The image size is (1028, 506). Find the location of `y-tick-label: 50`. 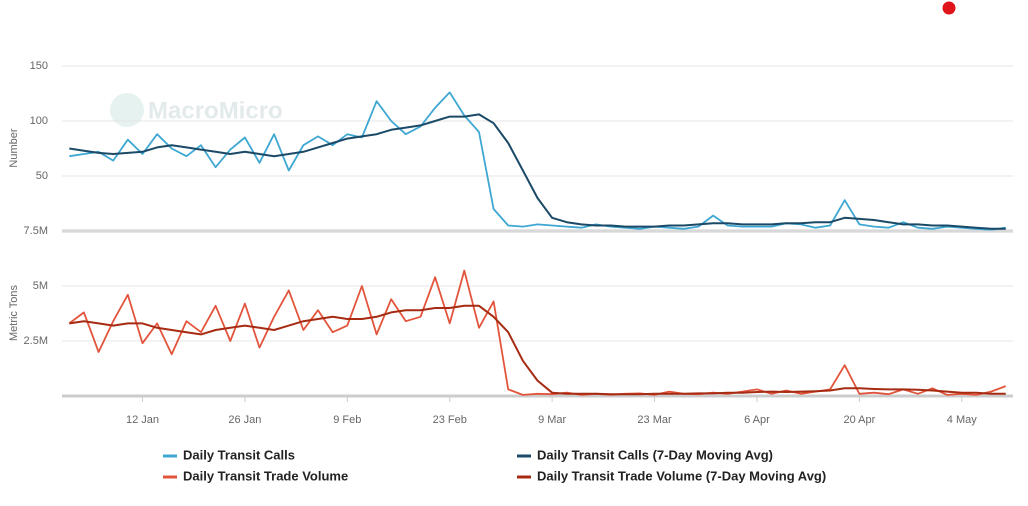

y-tick-label: 50 is located at coordinates (42, 176).